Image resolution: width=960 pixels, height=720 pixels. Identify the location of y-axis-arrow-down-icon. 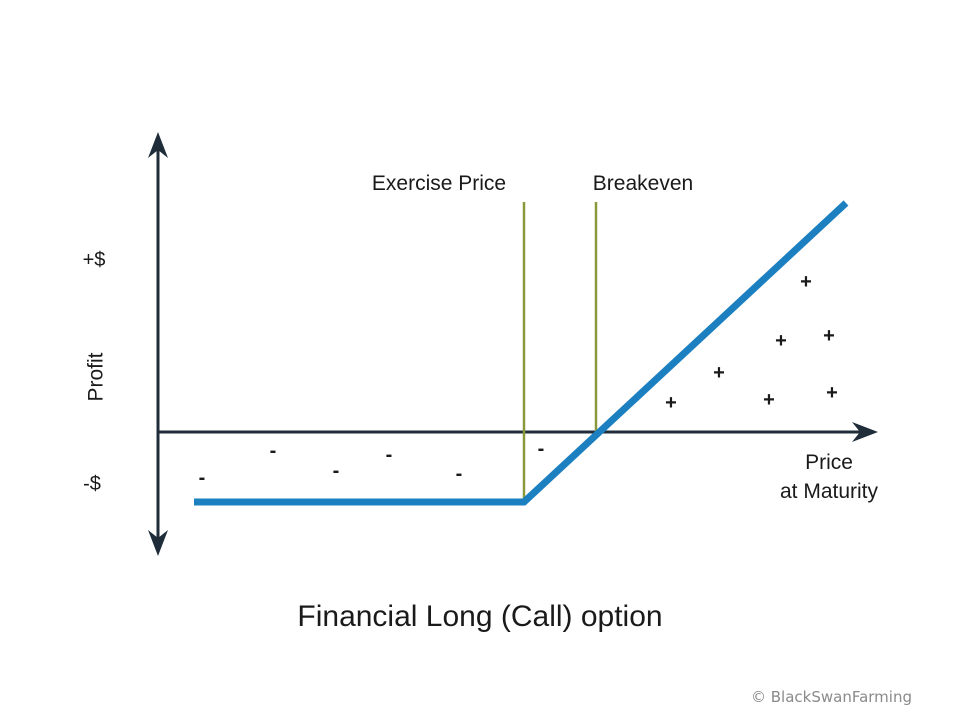
(158, 543).